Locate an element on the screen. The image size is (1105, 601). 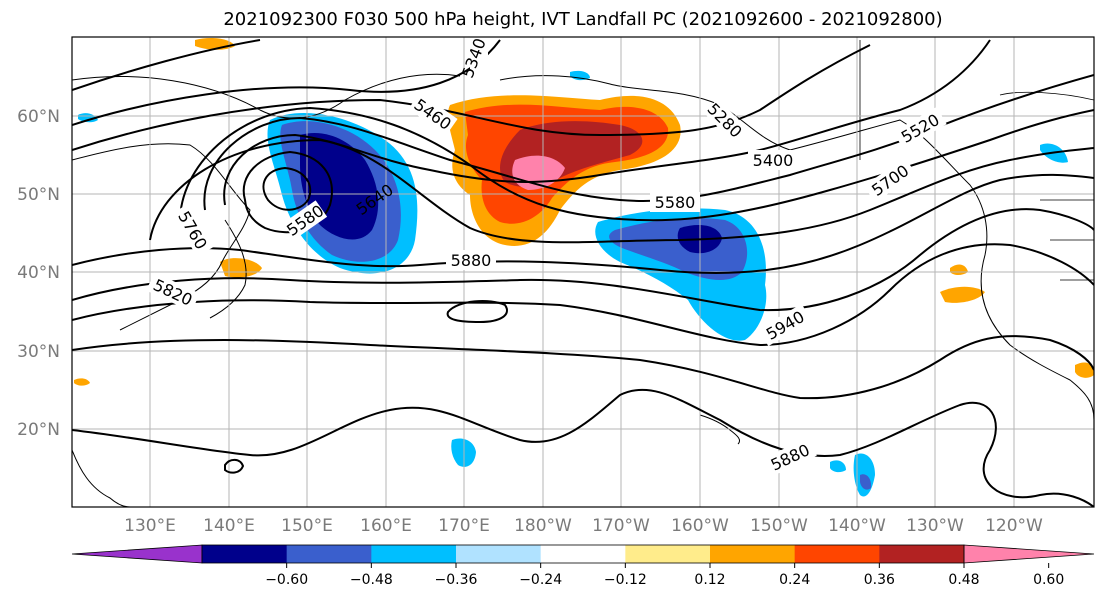
colorbar-tick-label: −0.12 is located at coordinates (625, 580).